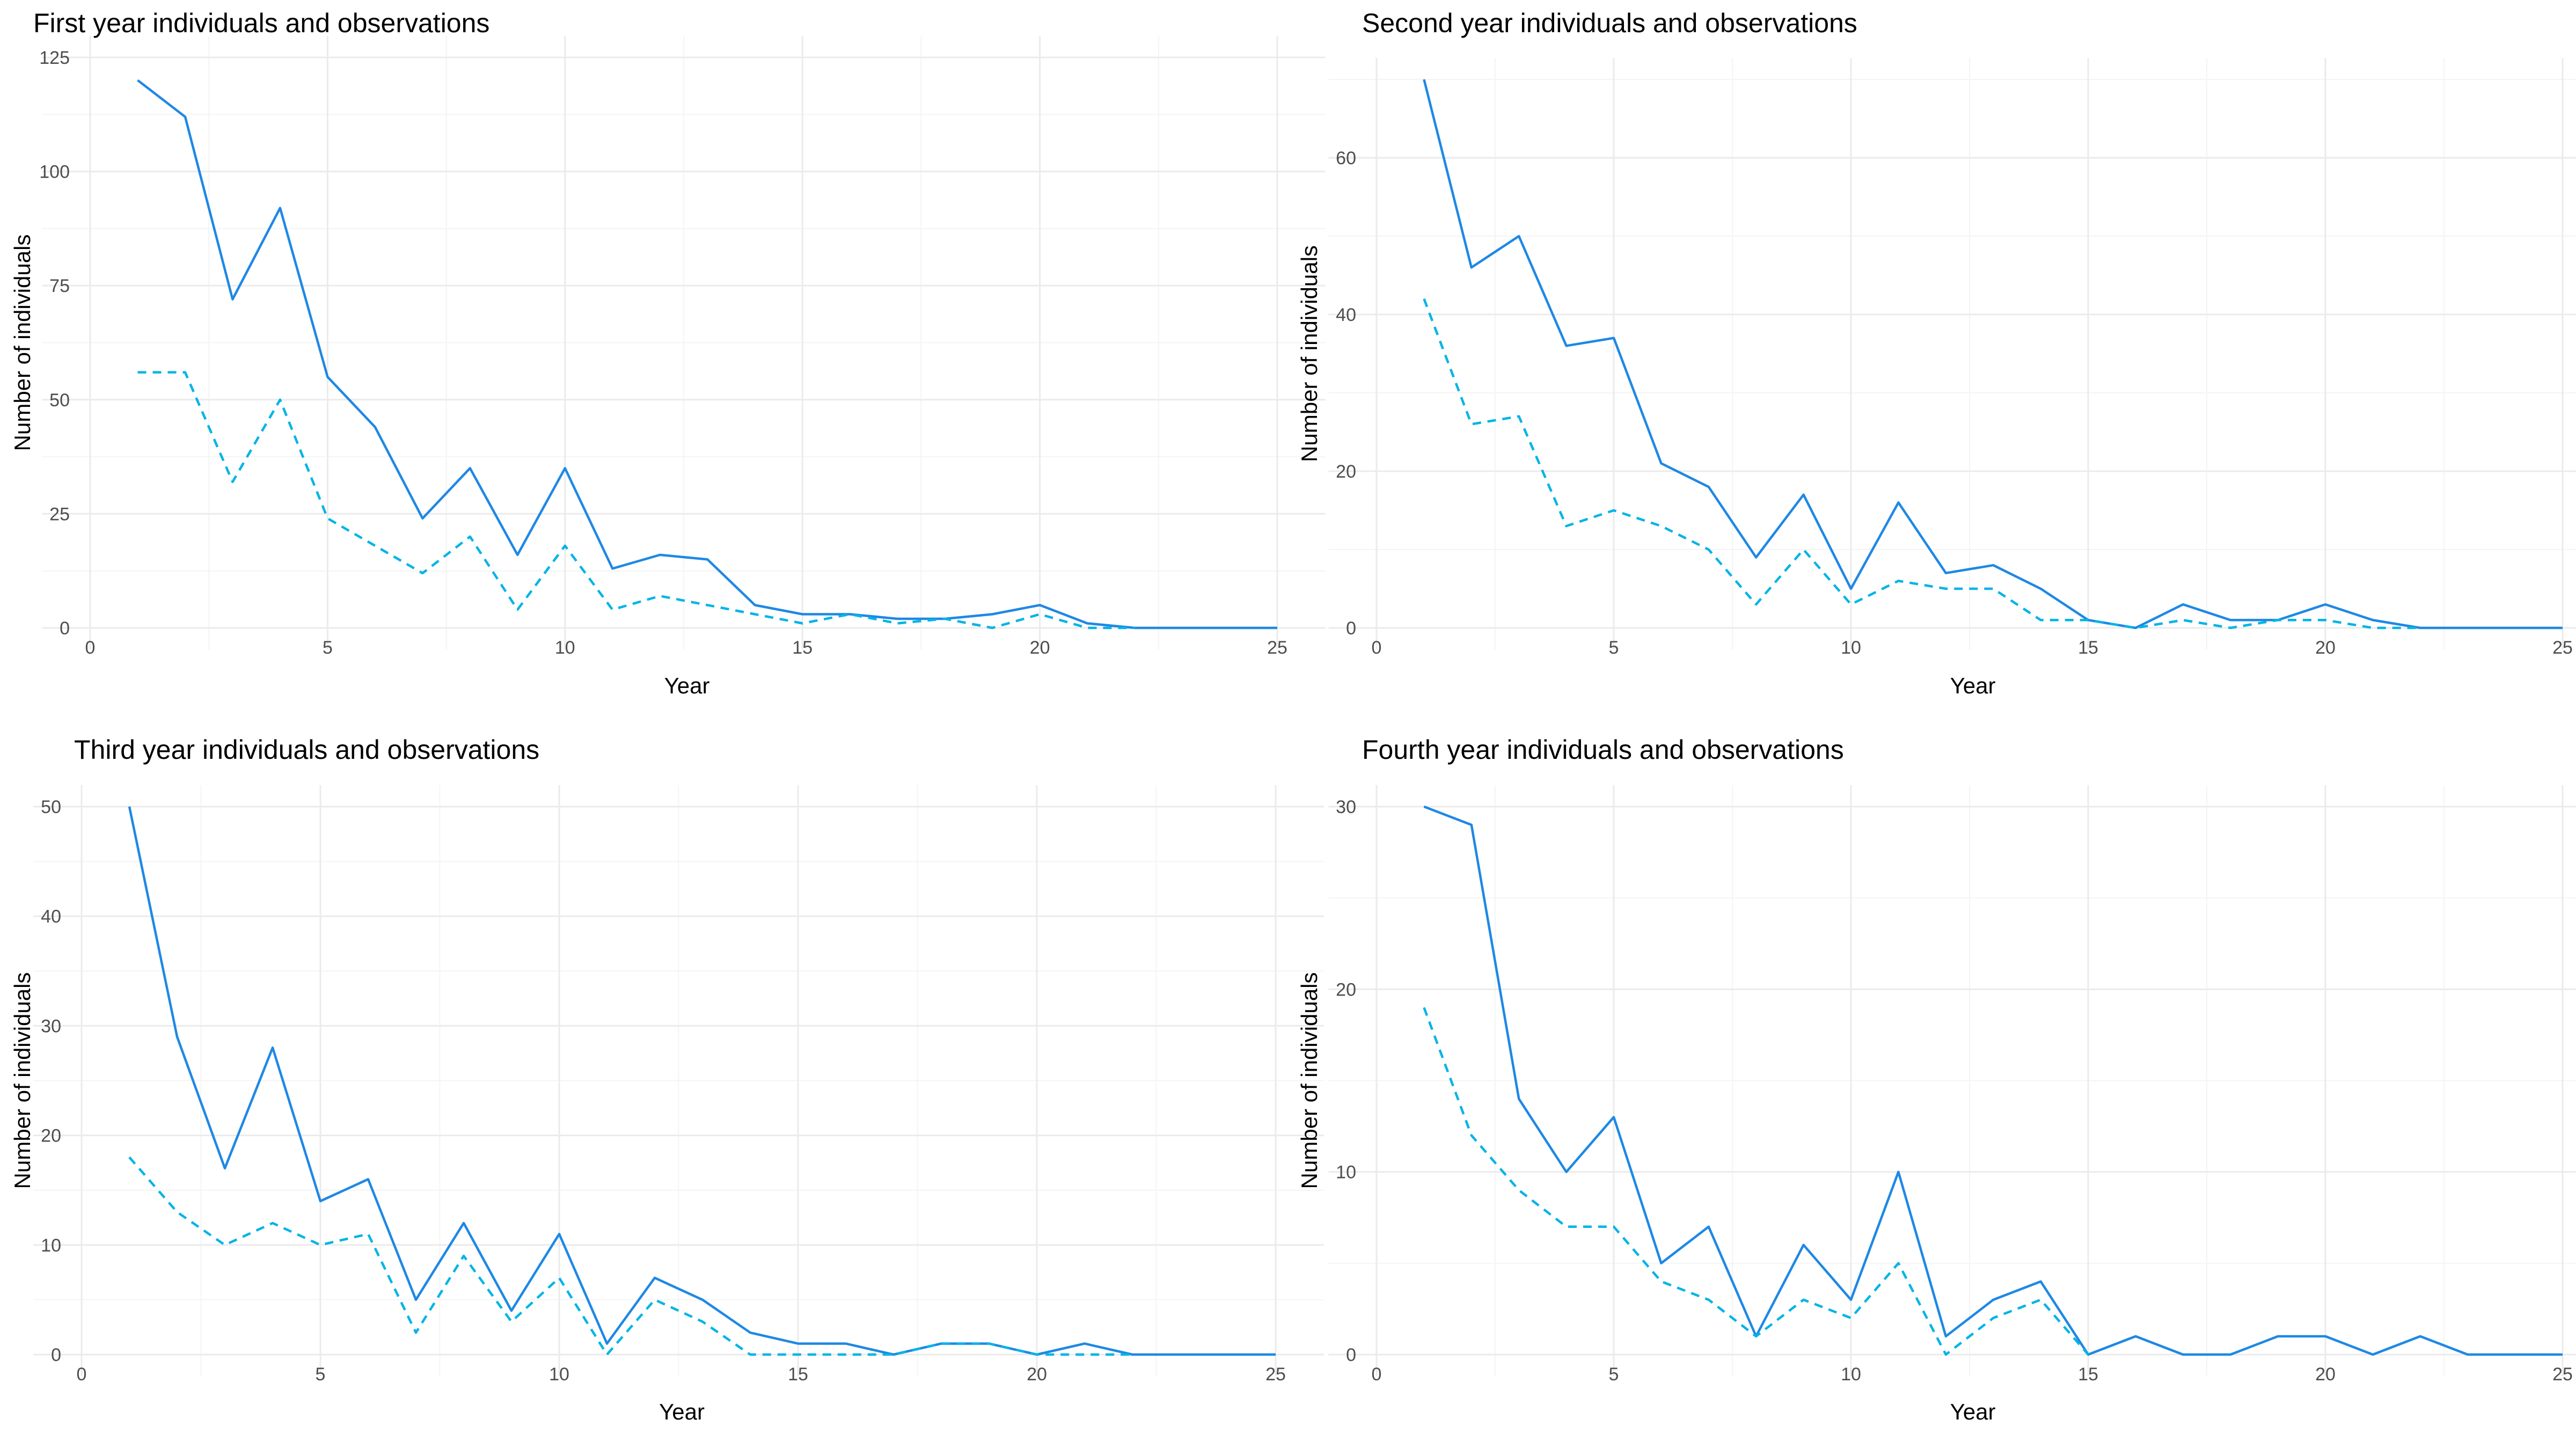 This screenshot has width=2576, height=1449. I want to click on y-tick-label: 75, so click(59, 286).